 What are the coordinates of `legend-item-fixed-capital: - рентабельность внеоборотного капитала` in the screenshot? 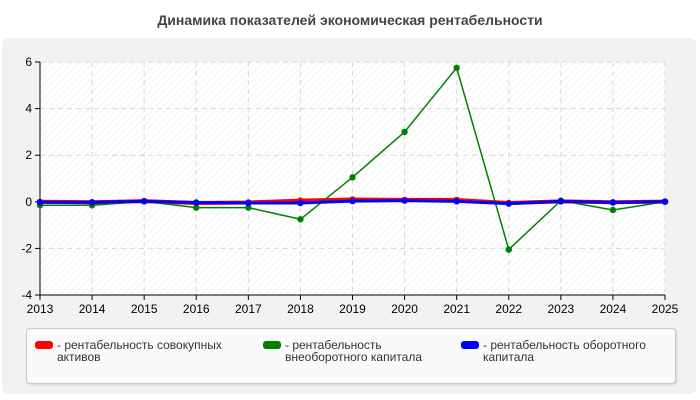 It's located at (364, 351).